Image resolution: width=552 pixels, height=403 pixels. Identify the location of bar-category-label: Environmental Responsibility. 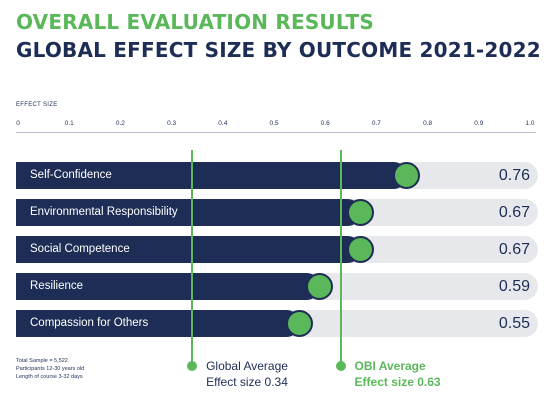
(104, 212).